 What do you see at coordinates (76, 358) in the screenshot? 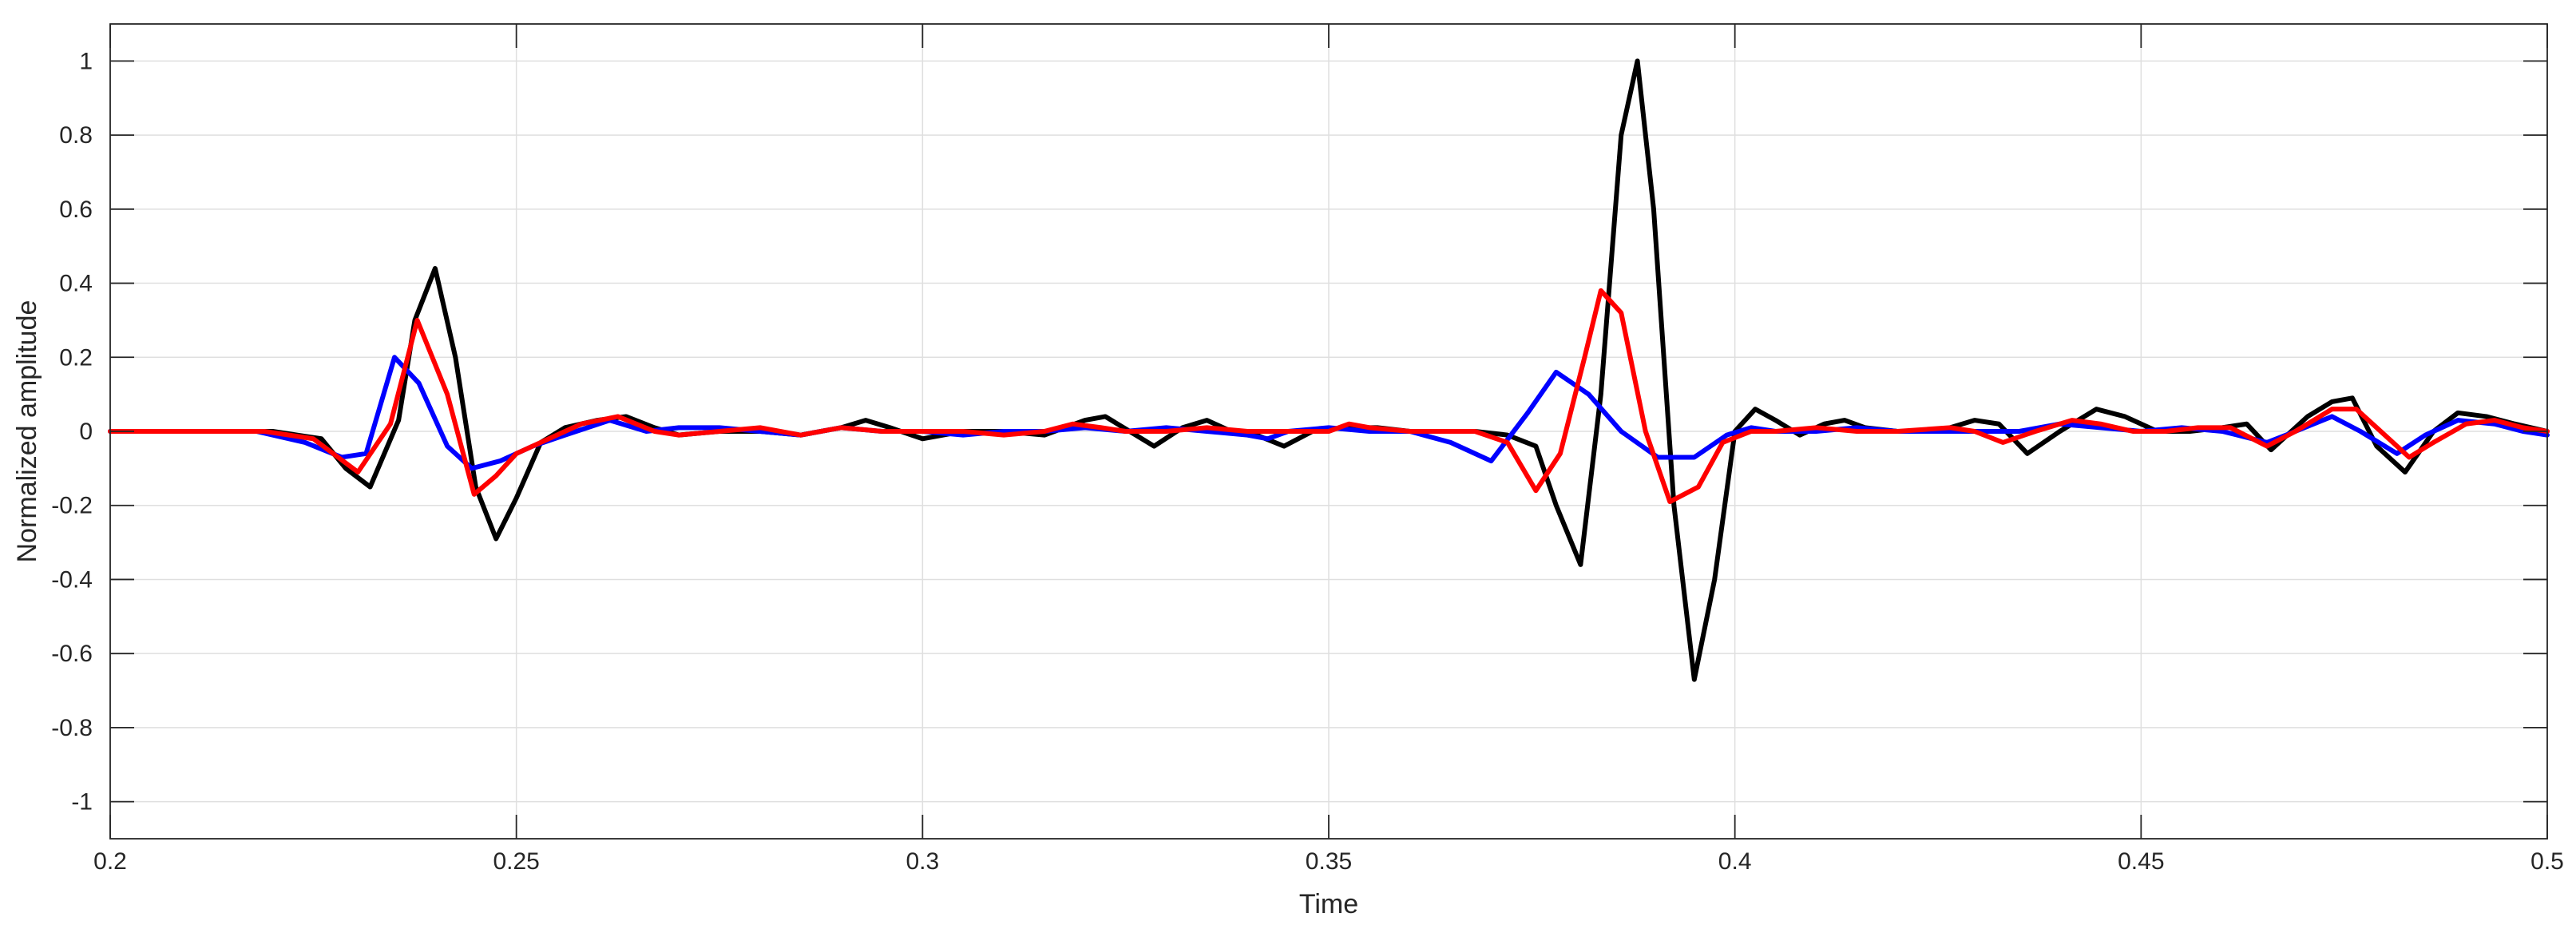
I see `y-tick-label: 0.2` at bounding box center [76, 358].